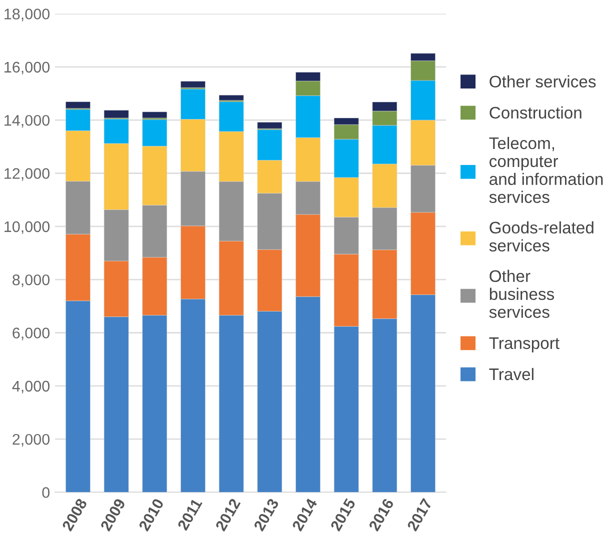  Describe the element at coordinates (511, 374) in the screenshot. I see `legend-label: Travel` at that location.